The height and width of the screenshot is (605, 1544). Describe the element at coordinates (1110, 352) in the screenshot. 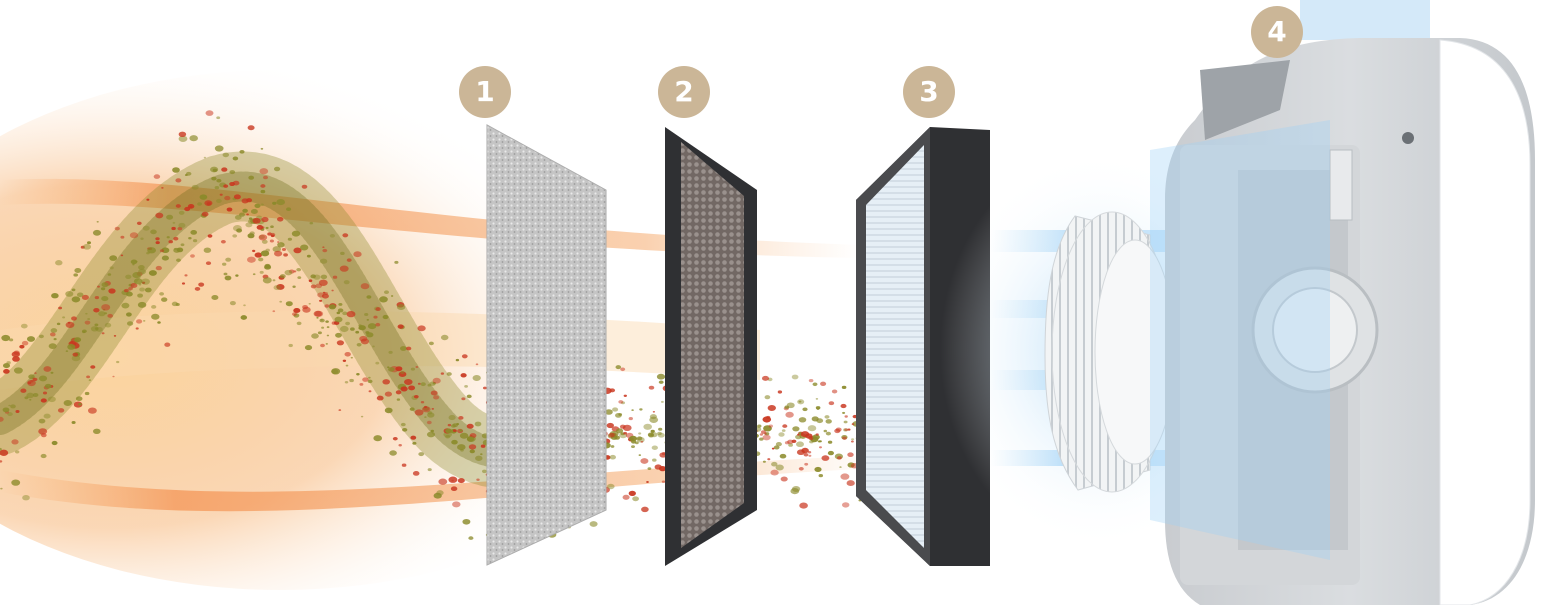

I see `fan-impeller` at that location.